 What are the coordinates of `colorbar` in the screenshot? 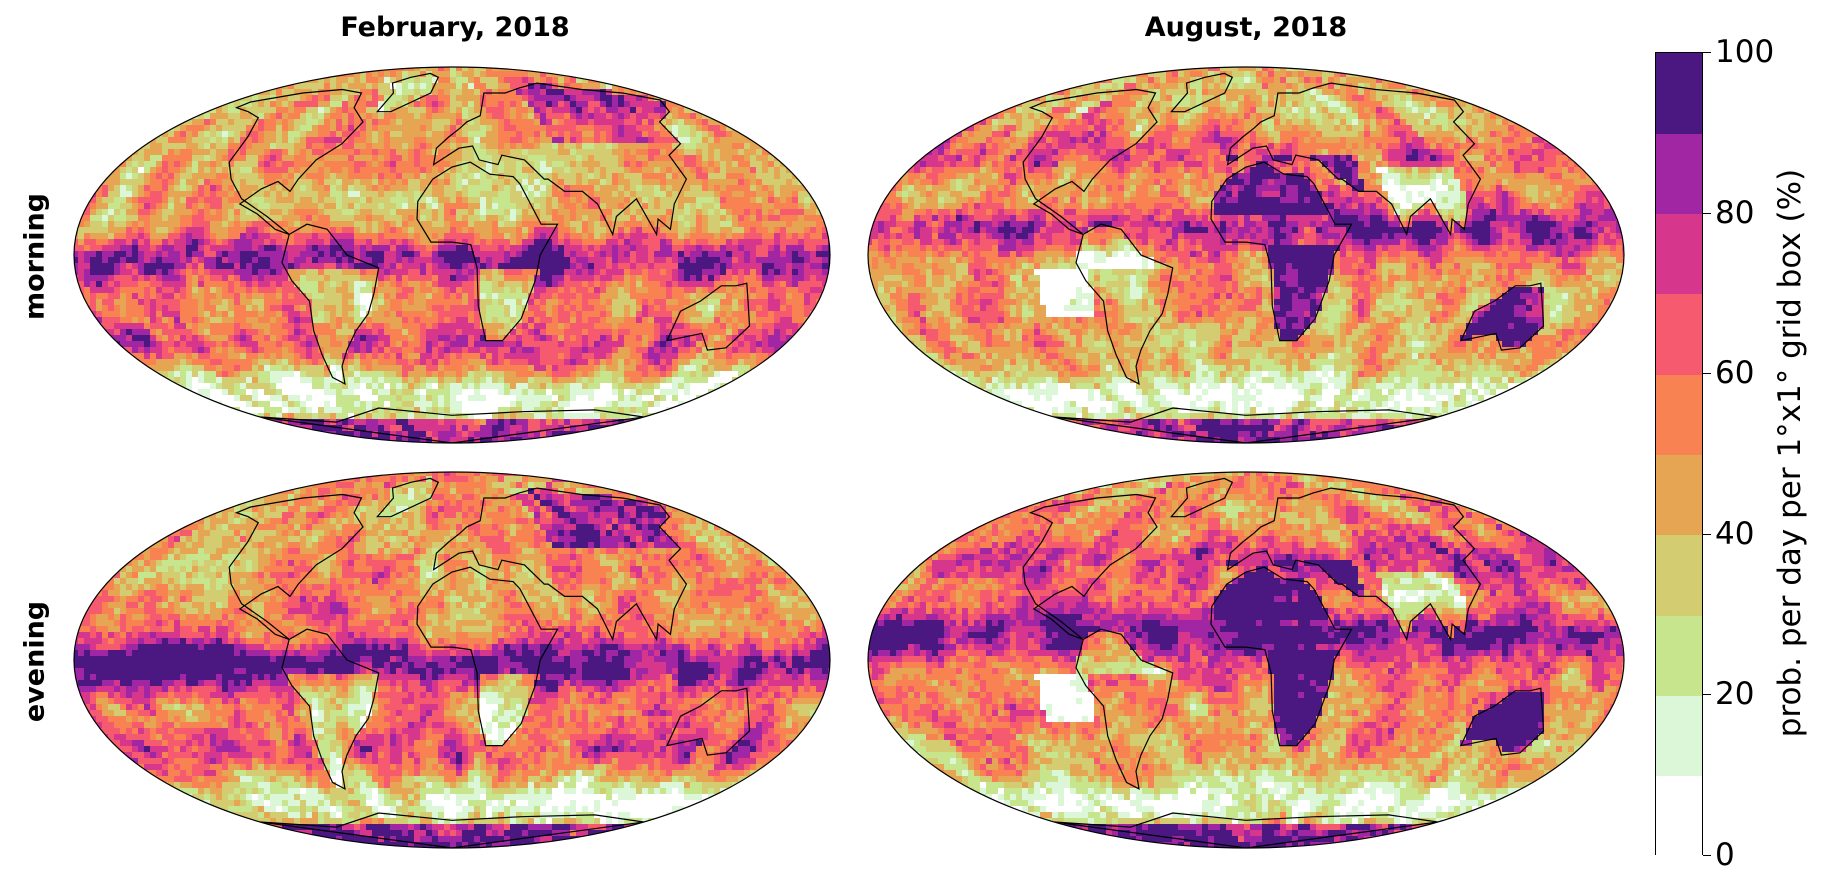 It's located at (1679, 454).